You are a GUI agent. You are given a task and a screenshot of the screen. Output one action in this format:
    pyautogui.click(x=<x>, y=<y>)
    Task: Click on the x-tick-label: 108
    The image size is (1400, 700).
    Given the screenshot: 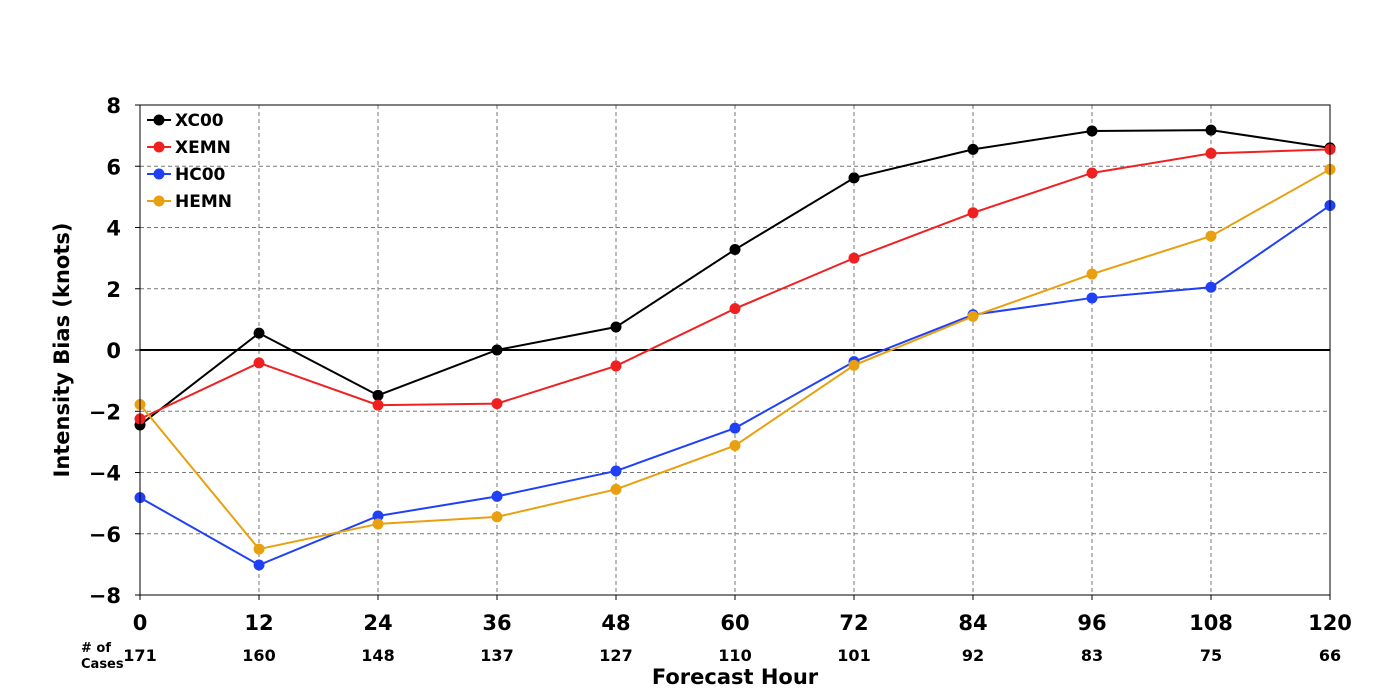 What is the action you would take?
    pyautogui.click(x=1211, y=623)
    